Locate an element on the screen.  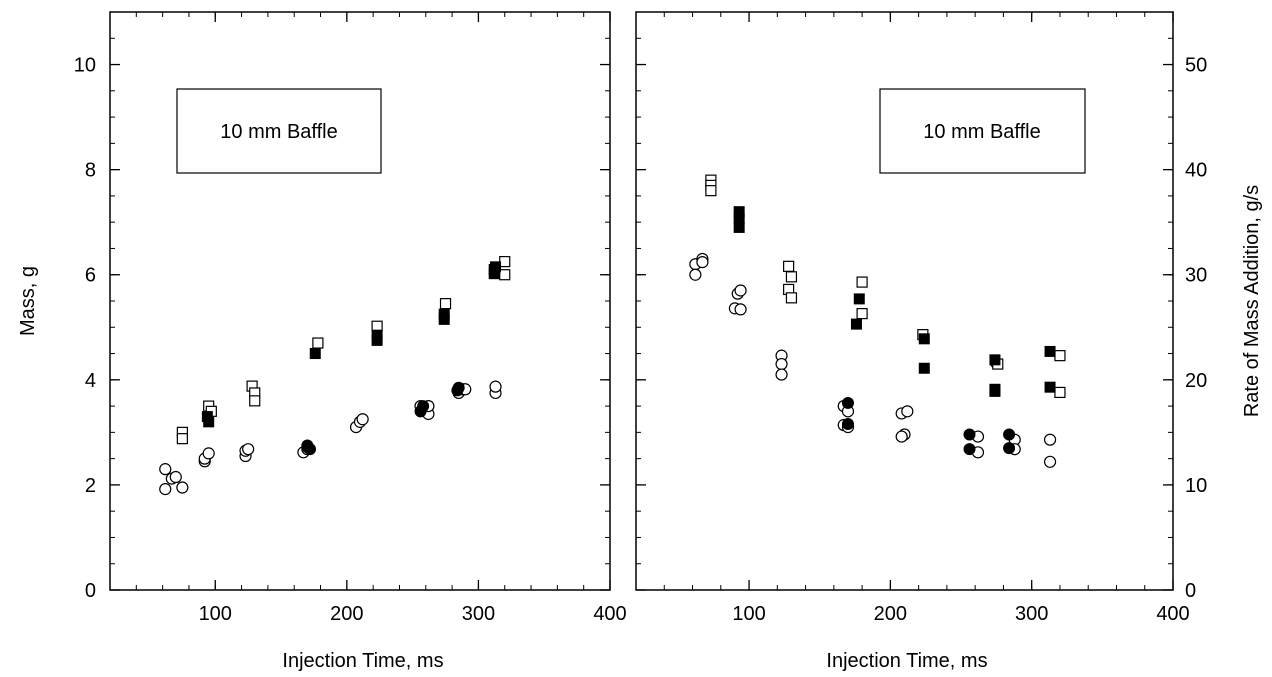
right-y-tick-label: 30 is located at coordinates (1196, 276).